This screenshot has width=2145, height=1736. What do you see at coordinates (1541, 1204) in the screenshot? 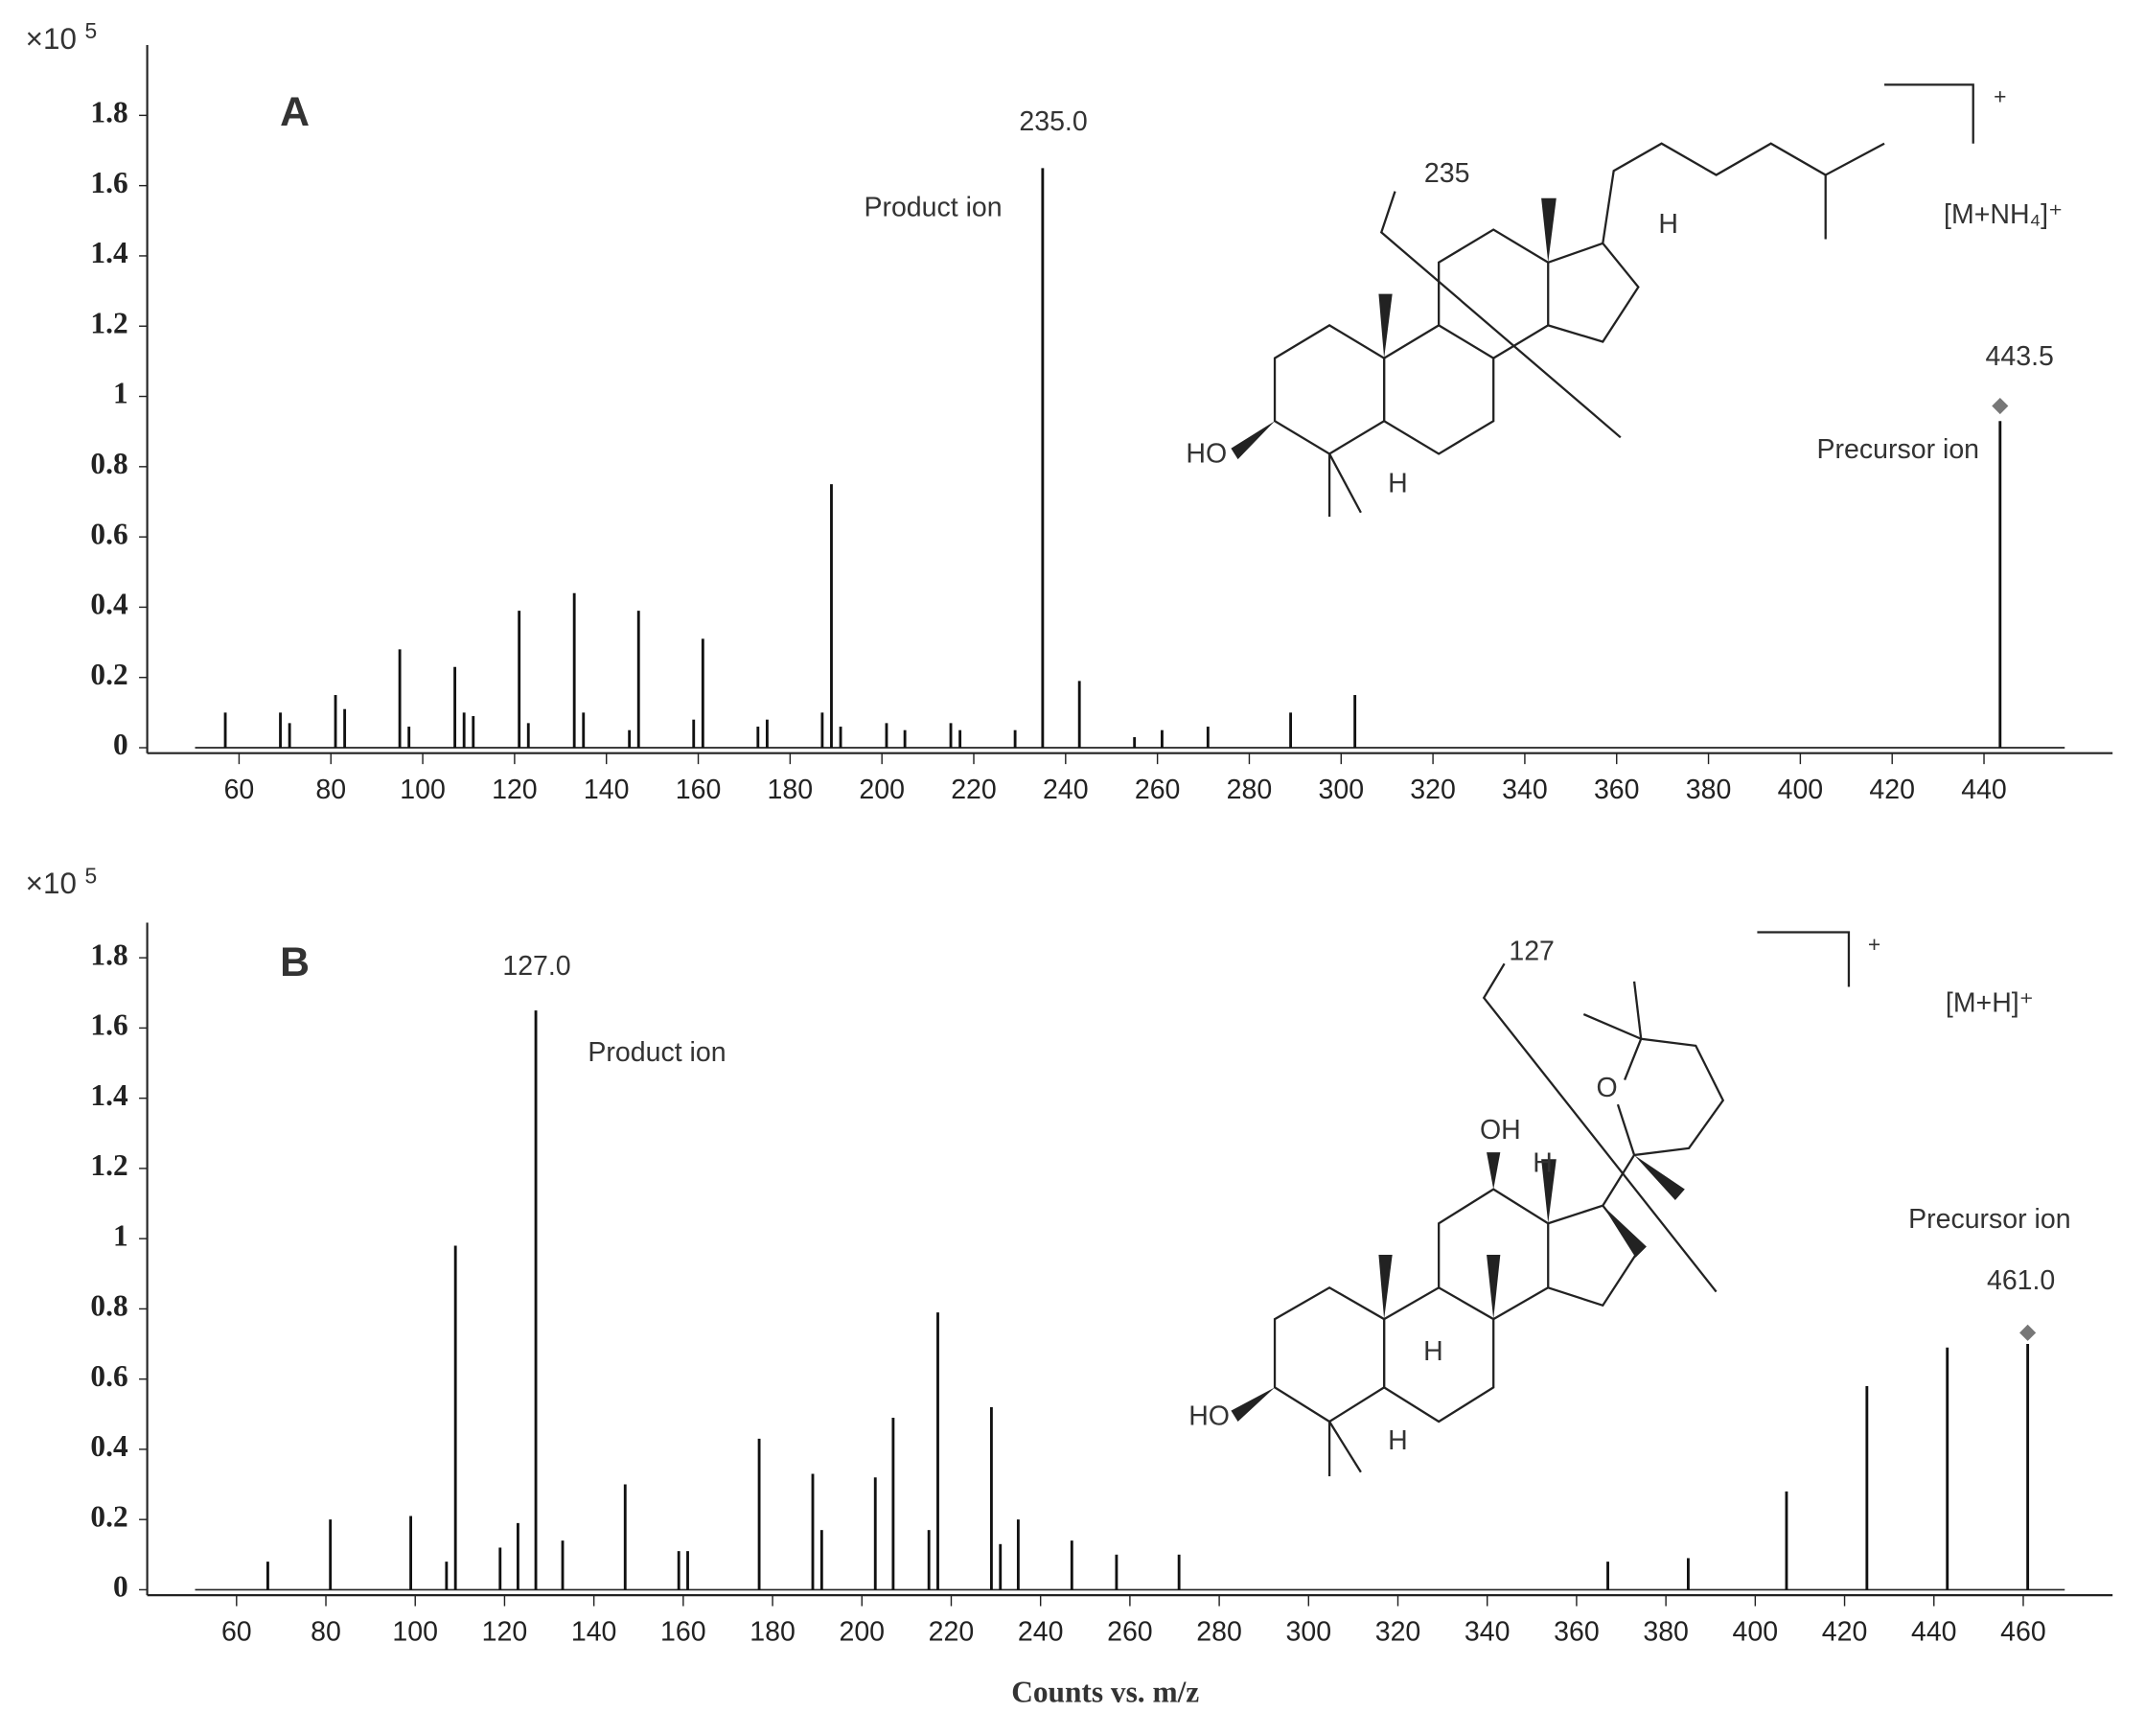
I see `structure-b` at bounding box center [1541, 1204].